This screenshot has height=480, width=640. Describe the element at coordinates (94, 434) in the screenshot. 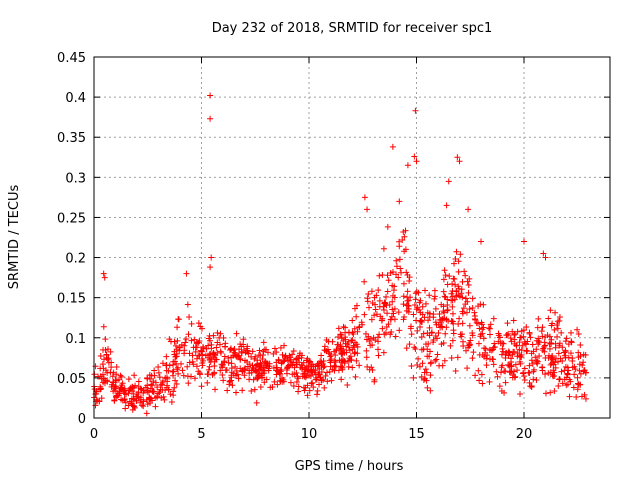

I see `x-tick-label: 0` at that location.